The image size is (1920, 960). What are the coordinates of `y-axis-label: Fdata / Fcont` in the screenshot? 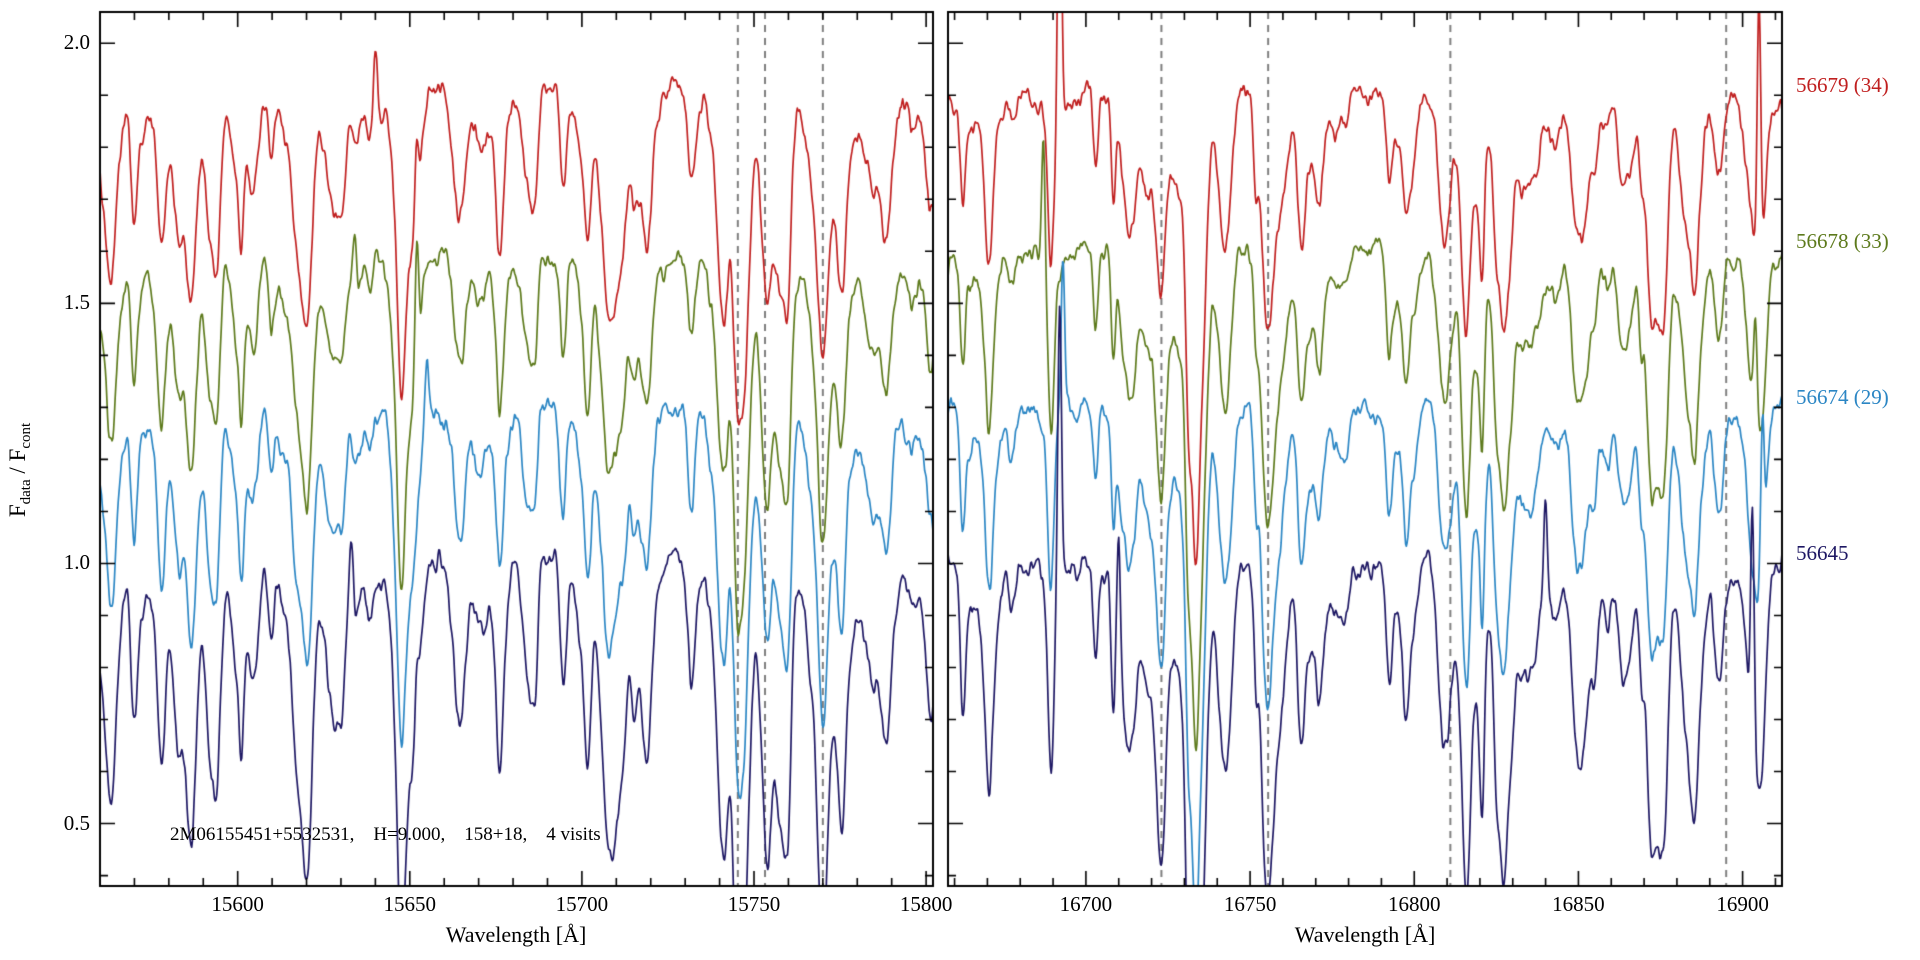 It's located at (20, 470).